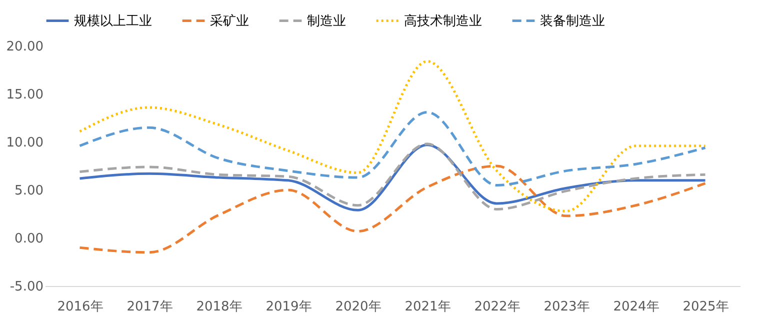 The width and height of the screenshot is (762, 325). I want to click on x-tick-label: 2017年, so click(149, 307).